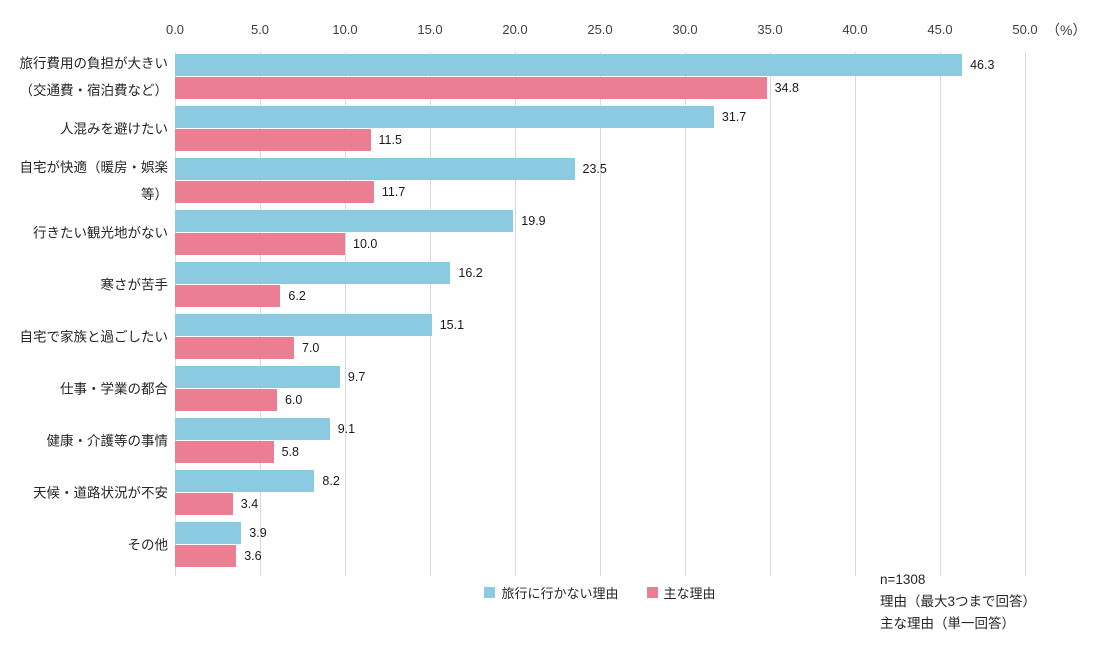  Describe the element at coordinates (134, 285) in the screenshot. I see `category-label: 寒さが苦手` at that location.